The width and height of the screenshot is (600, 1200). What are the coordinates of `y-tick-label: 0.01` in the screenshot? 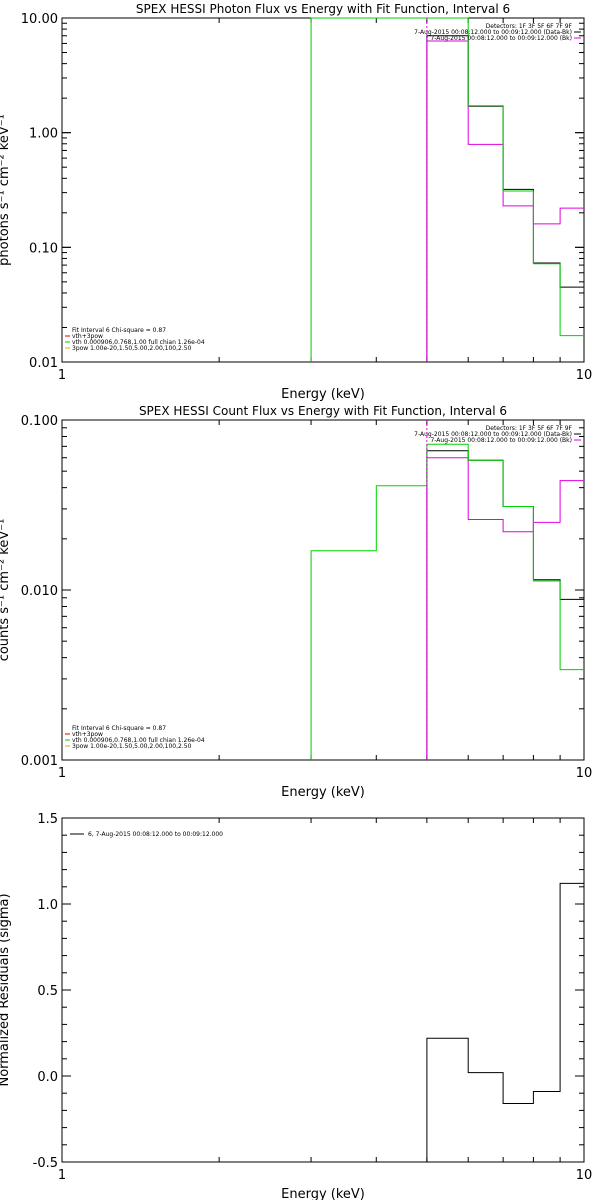 It's located at (43, 363).